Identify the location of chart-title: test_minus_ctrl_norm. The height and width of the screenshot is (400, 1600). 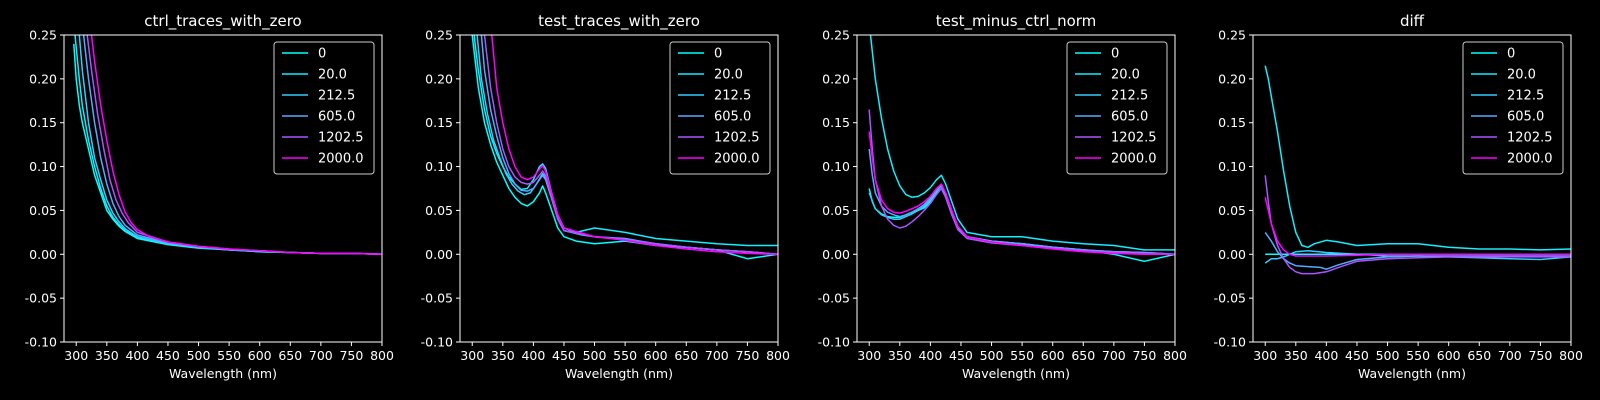
(1016, 21).